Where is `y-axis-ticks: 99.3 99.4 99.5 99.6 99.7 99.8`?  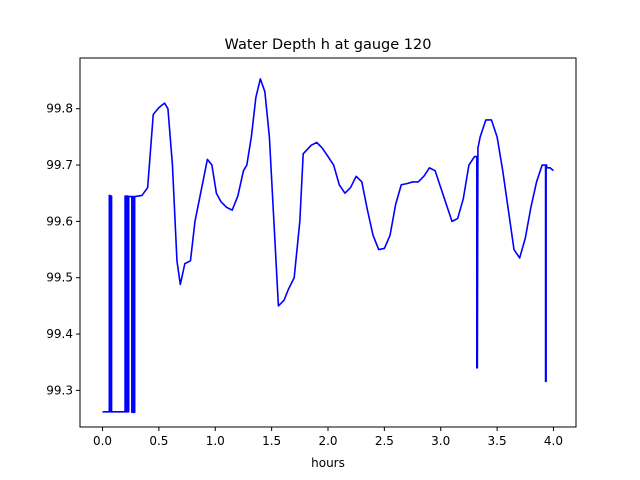
y-axis-ticks: 99.3 99.4 99.5 99.6 99.7 99.8 is located at coordinates (63, 249).